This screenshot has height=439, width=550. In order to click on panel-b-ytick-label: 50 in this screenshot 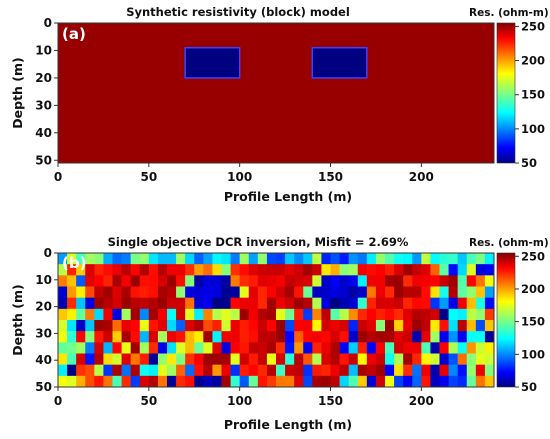, I will do `click(43, 387)`.